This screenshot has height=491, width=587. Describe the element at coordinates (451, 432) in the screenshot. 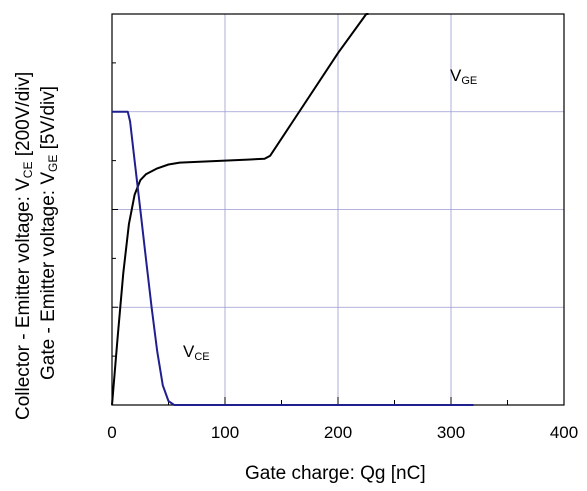

I see `x-tick-label: 300` at that location.